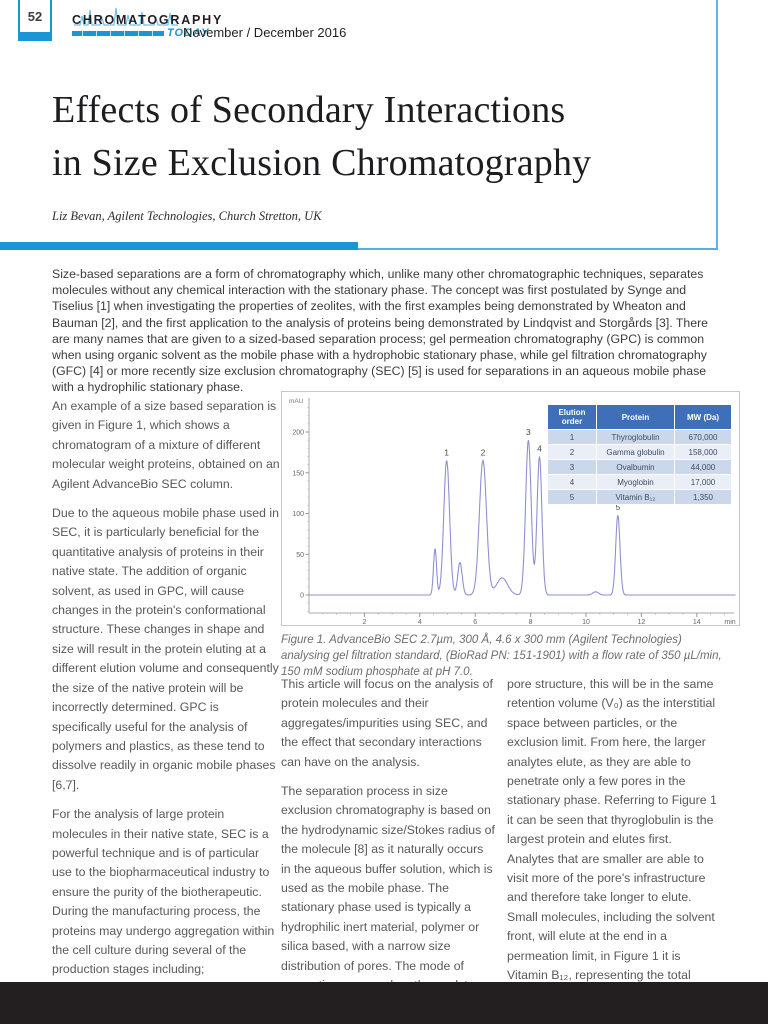 This screenshot has width=768, height=1024. Describe the element at coordinates (300, 555) in the screenshot. I see `y-tick-label: 50` at that location.